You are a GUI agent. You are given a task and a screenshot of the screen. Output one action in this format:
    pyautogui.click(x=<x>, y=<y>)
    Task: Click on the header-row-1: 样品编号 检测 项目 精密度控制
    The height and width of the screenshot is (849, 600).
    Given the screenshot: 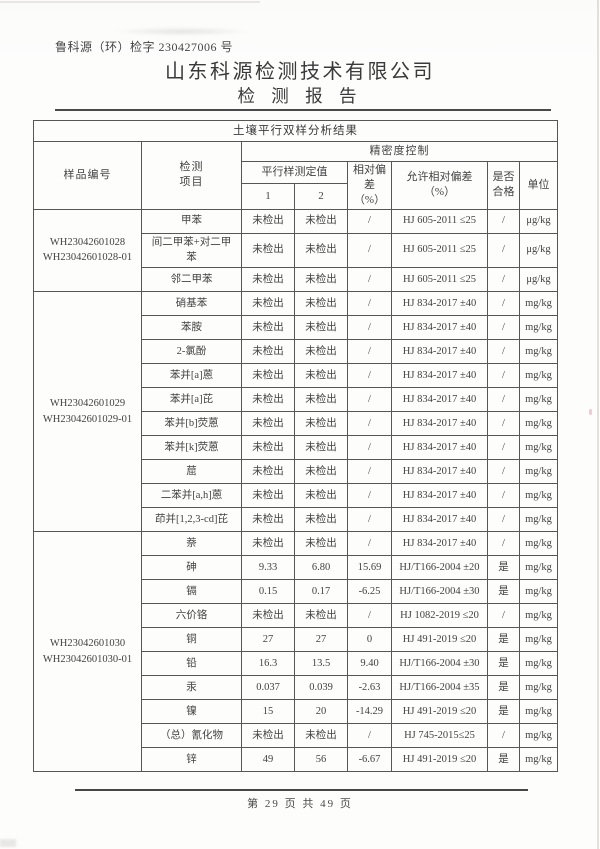 What is the action you would take?
    pyautogui.click(x=295, y=175)
    